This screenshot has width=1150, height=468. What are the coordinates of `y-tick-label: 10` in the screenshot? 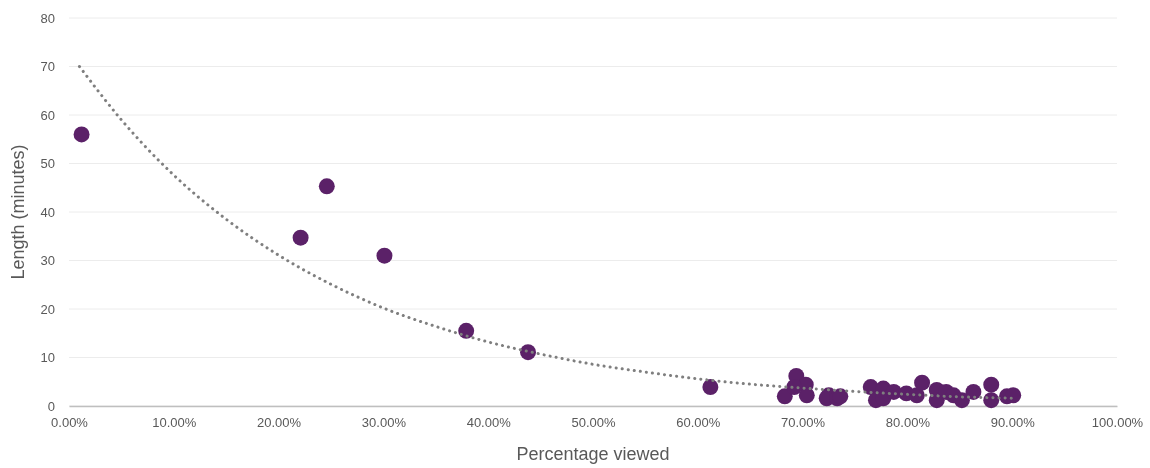 It's located at (47, 358).